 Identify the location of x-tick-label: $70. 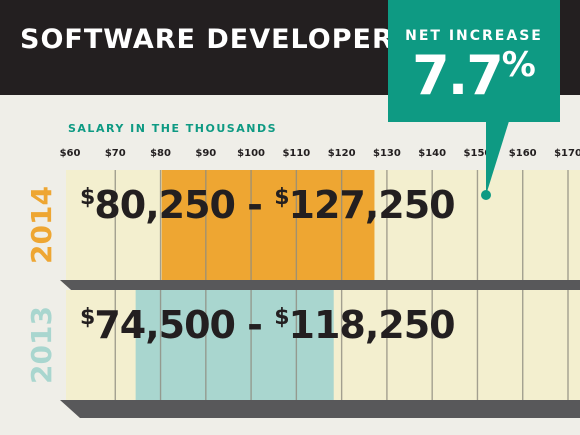
(115, 153).